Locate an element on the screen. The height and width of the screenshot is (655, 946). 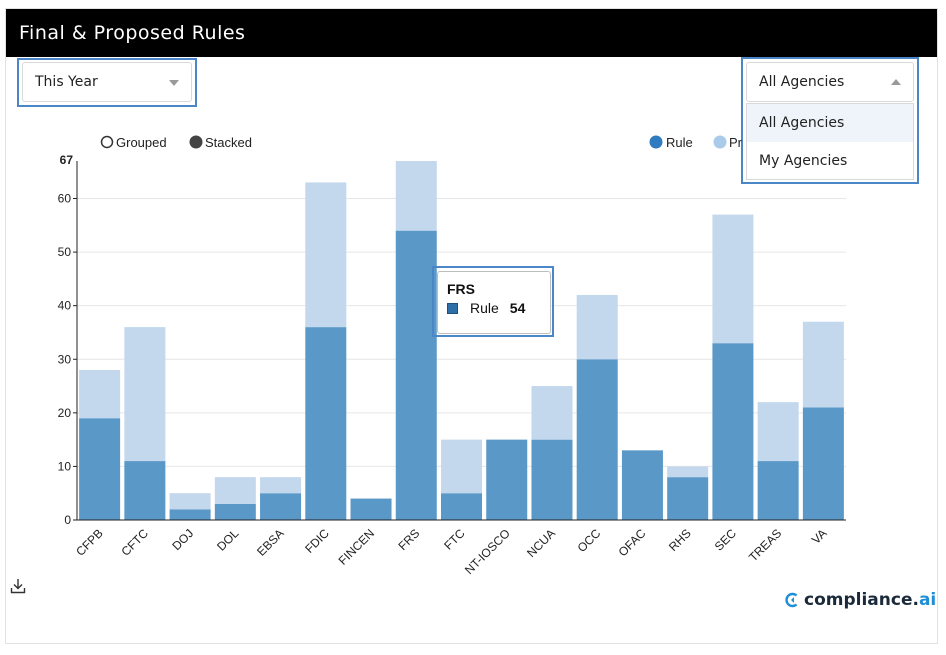
bar-proposed-frs is located at coordinates (416, 196).